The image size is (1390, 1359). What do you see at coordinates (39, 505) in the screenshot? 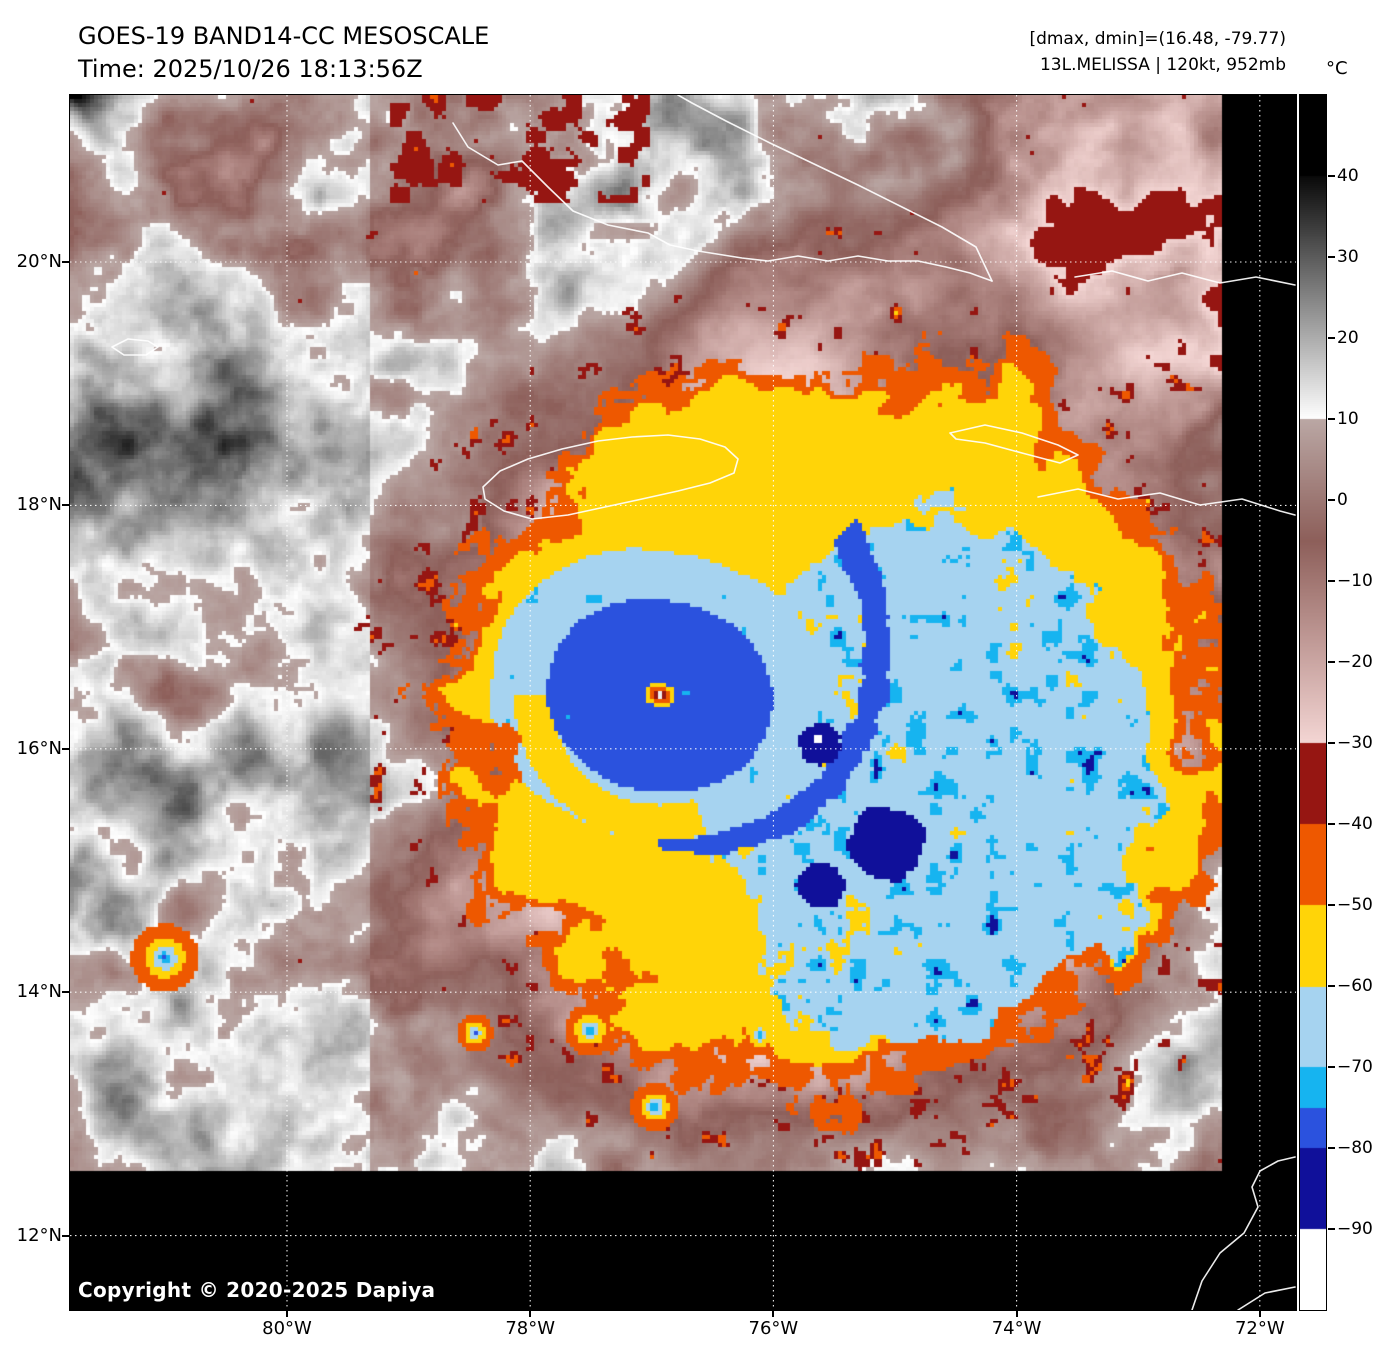
I see `lat-tick-label: 18°N` at bounding box center [39, 505].